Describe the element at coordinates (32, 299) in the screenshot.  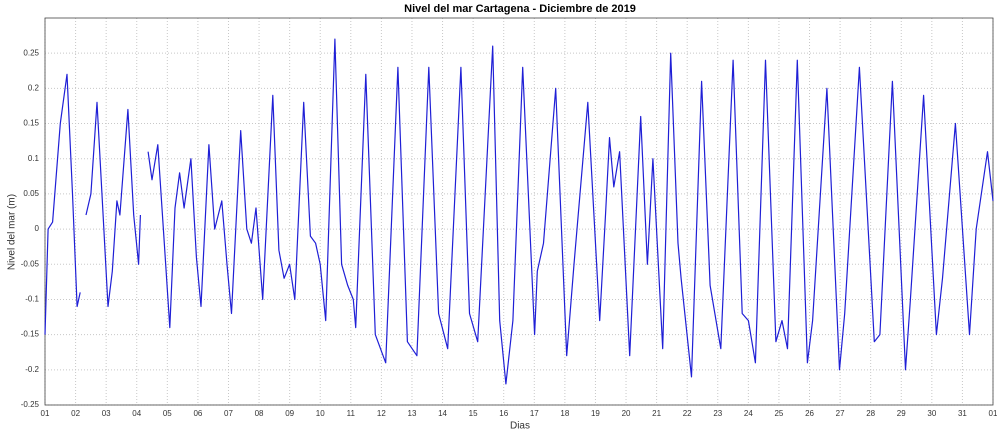
I see `y-tick-label: -0.1` at that location.